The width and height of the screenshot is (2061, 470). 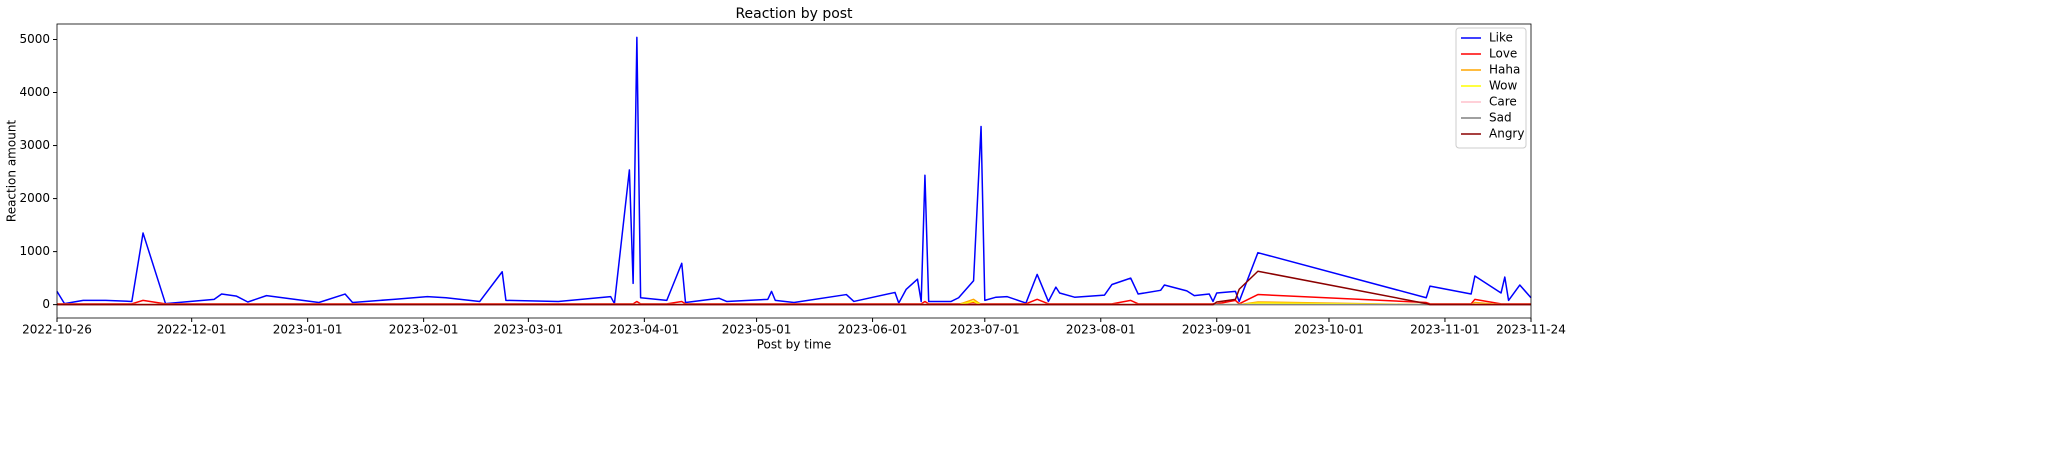 I want to click on x-tick-label: 2022-12-01, so click(x=192, y=330).